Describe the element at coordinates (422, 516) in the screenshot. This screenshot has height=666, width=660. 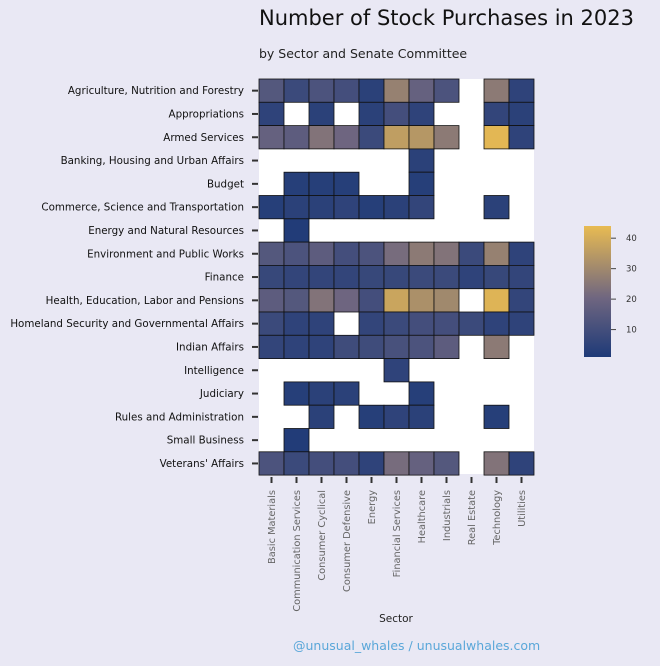
I see `x-tick-label: Healthcare` at that location.